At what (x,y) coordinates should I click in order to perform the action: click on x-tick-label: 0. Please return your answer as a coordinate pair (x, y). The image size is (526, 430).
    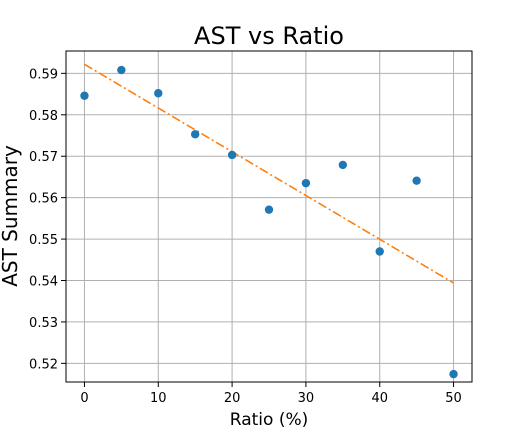
    Looking at the image, I should click on (84, 398).